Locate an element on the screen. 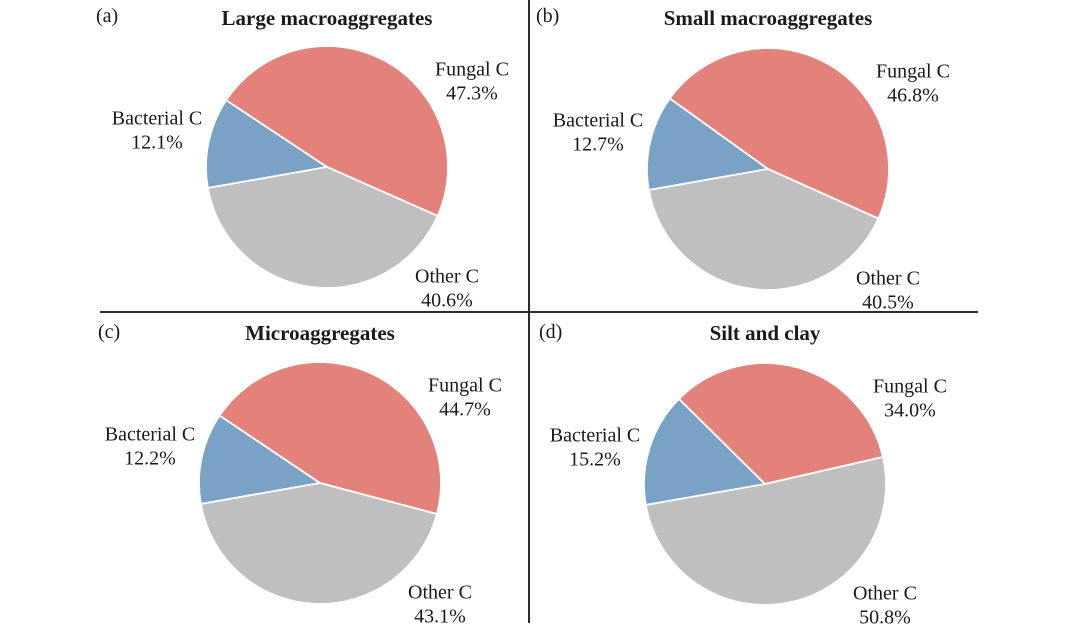  panel-letter: (b) is located at coordinates (548, 16).